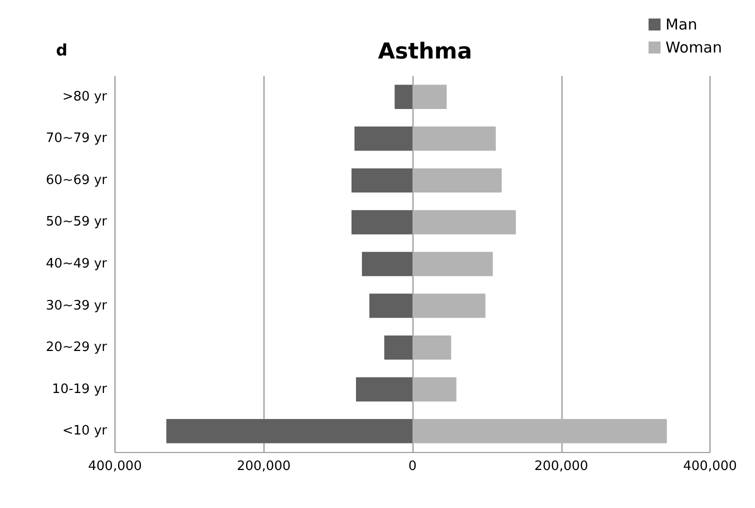 This screenshot has height=508, width=755. What do you see at coordinates (412, 466) in the screenshot?
I see `x-tick-label: 0` at bounding box center [412, 466].